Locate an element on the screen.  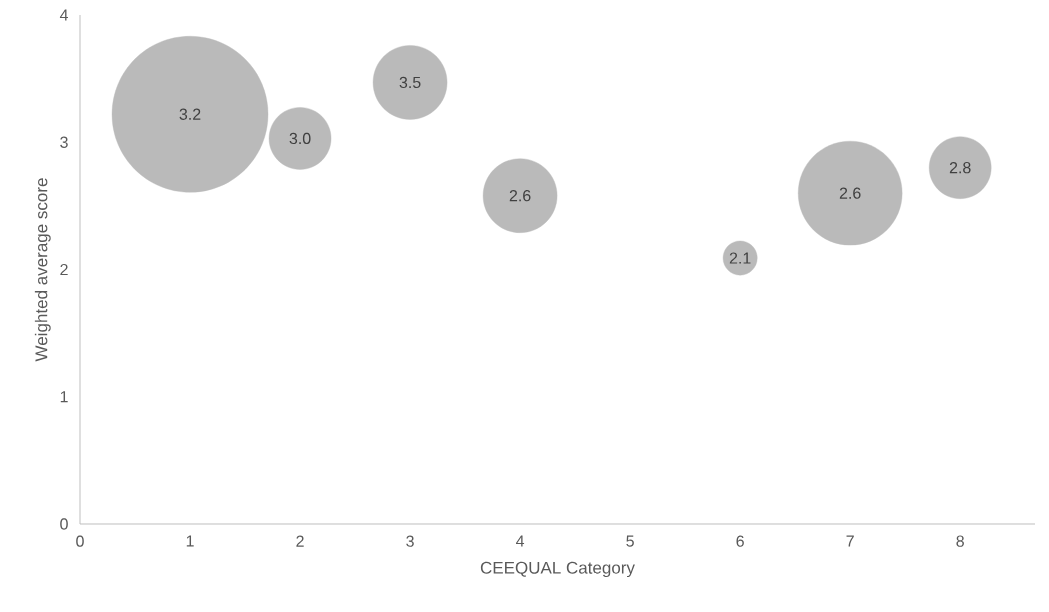
y-tick-label: 1 is located at coordinates (64, 397).